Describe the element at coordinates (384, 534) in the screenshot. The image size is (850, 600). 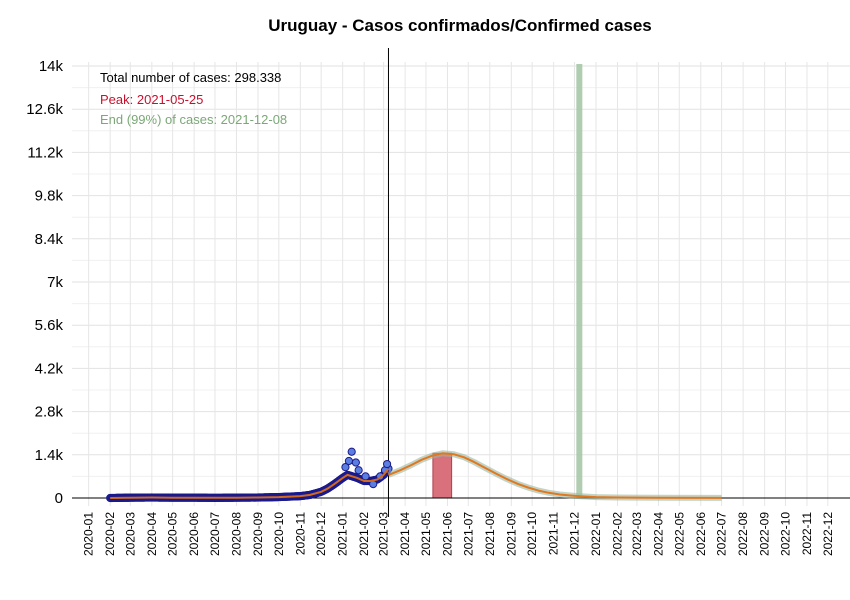
I see `x-tick-label: 2021-03` at that location.